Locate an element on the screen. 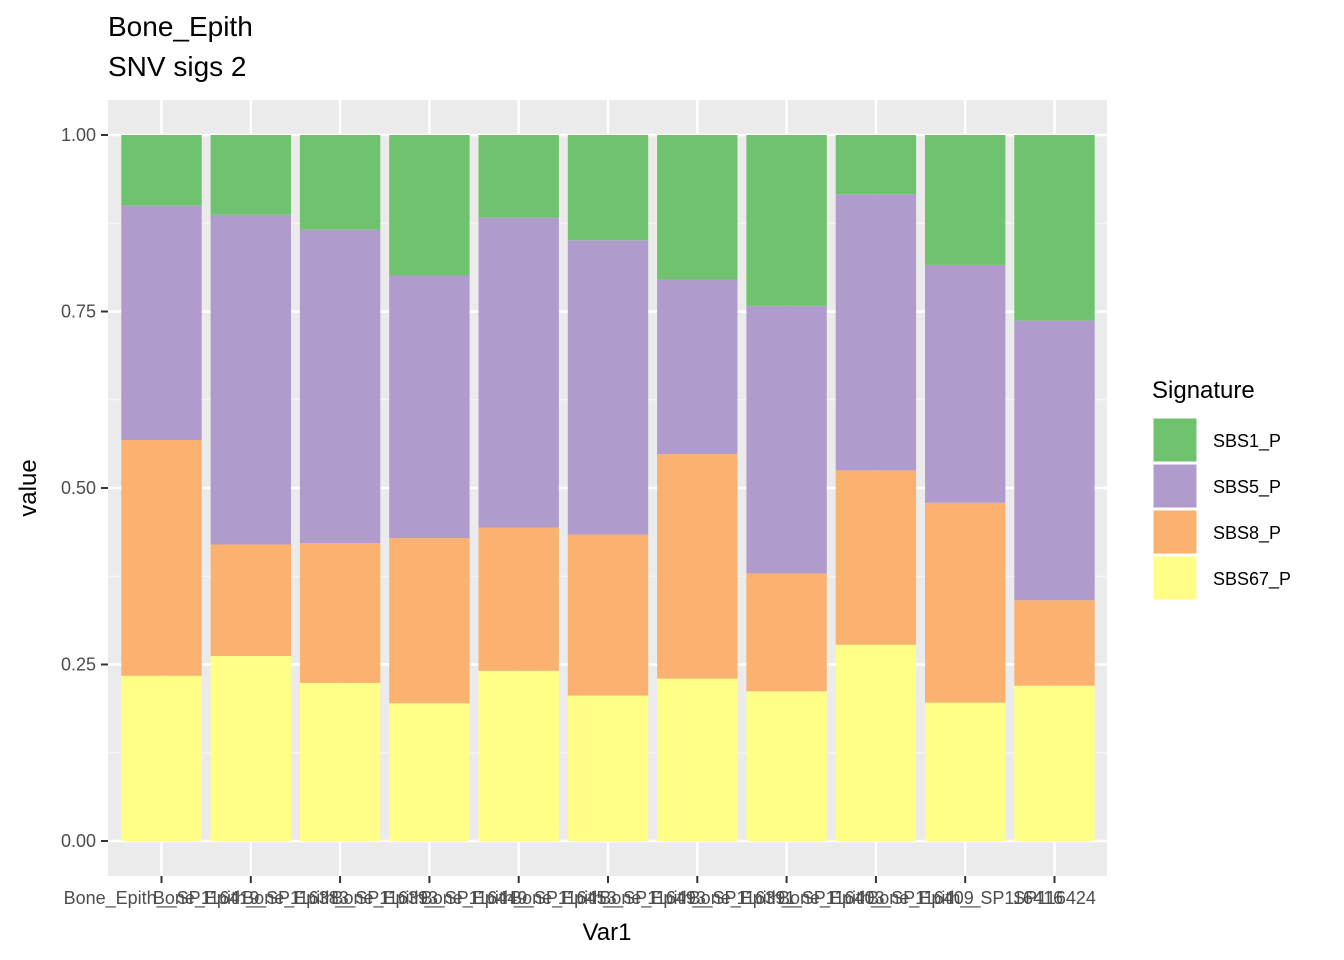 The image size is (1344, 960). y-axis-label: value is located at coordinates (28, 487).